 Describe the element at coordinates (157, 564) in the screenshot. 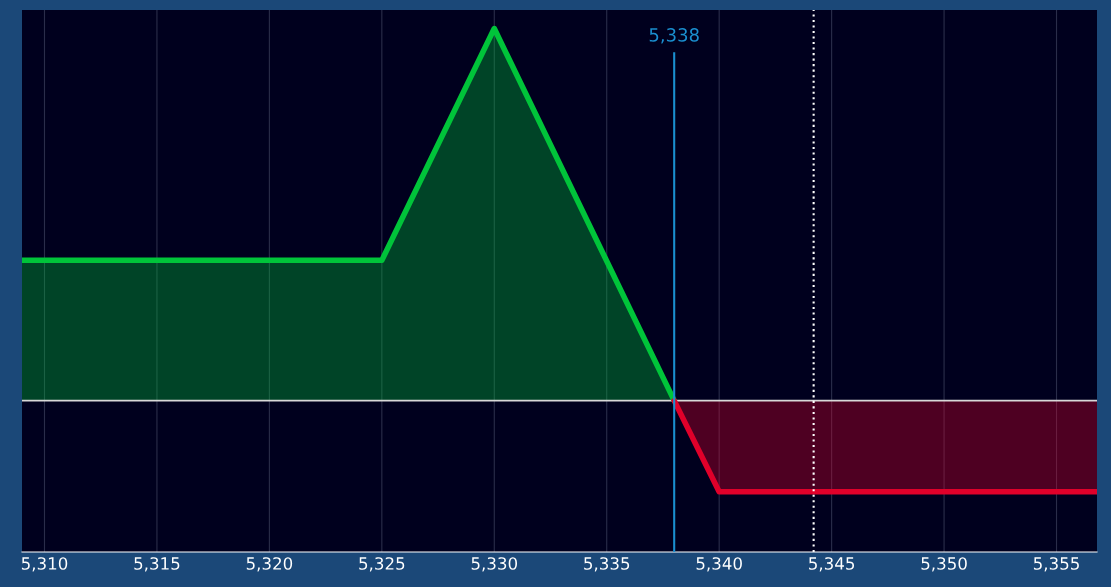

I see `x-tick-label: 5,315` at that location.